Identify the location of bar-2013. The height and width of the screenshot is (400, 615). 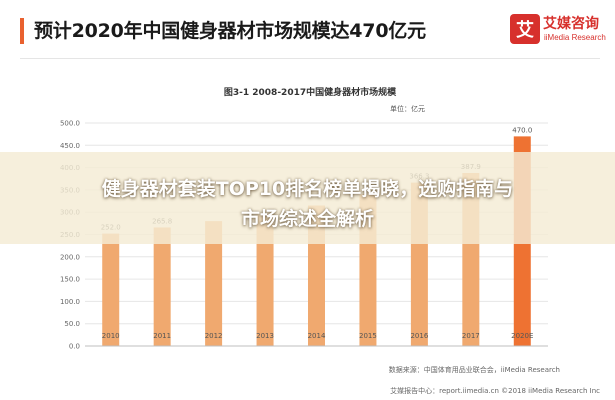
(265, 280).